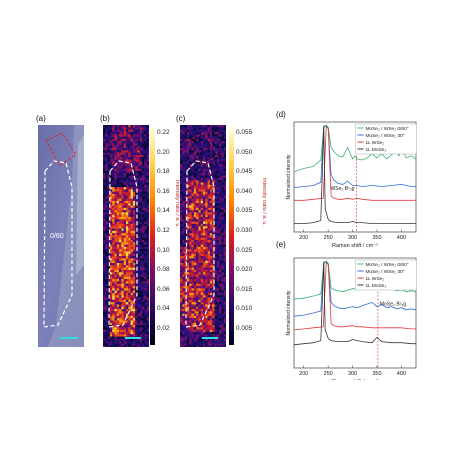 The height and width of the screenshot is (474, 474). I want to click on colorbar-tick: 0.035, so click(244, 211).